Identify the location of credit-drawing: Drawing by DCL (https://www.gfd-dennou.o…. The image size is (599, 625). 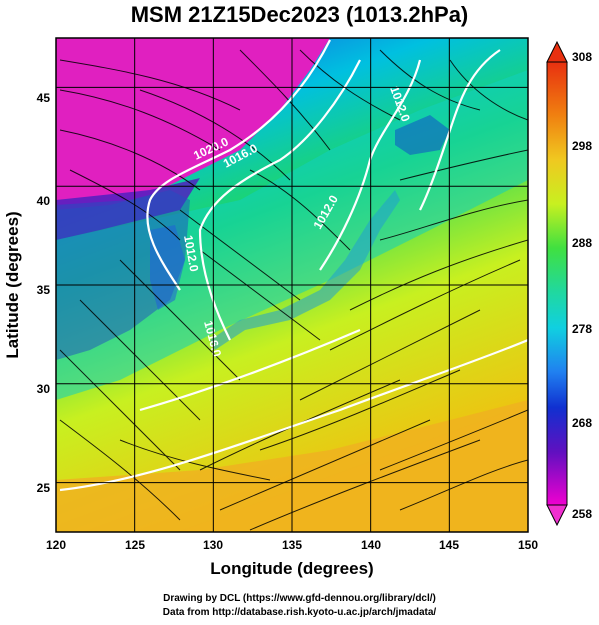
(299, 598).